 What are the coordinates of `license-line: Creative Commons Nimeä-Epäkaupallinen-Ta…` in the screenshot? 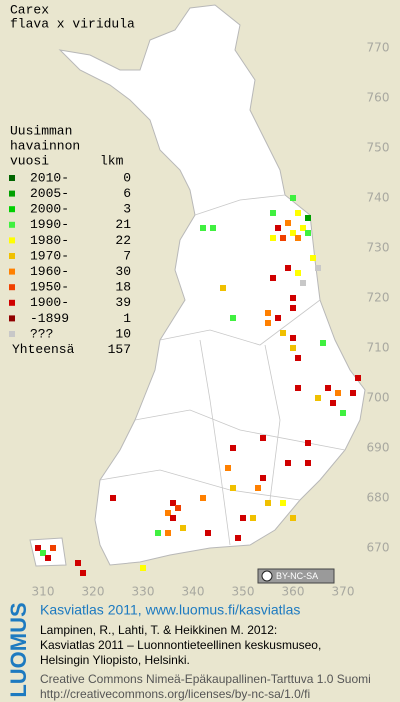 It's located at (205, 679).